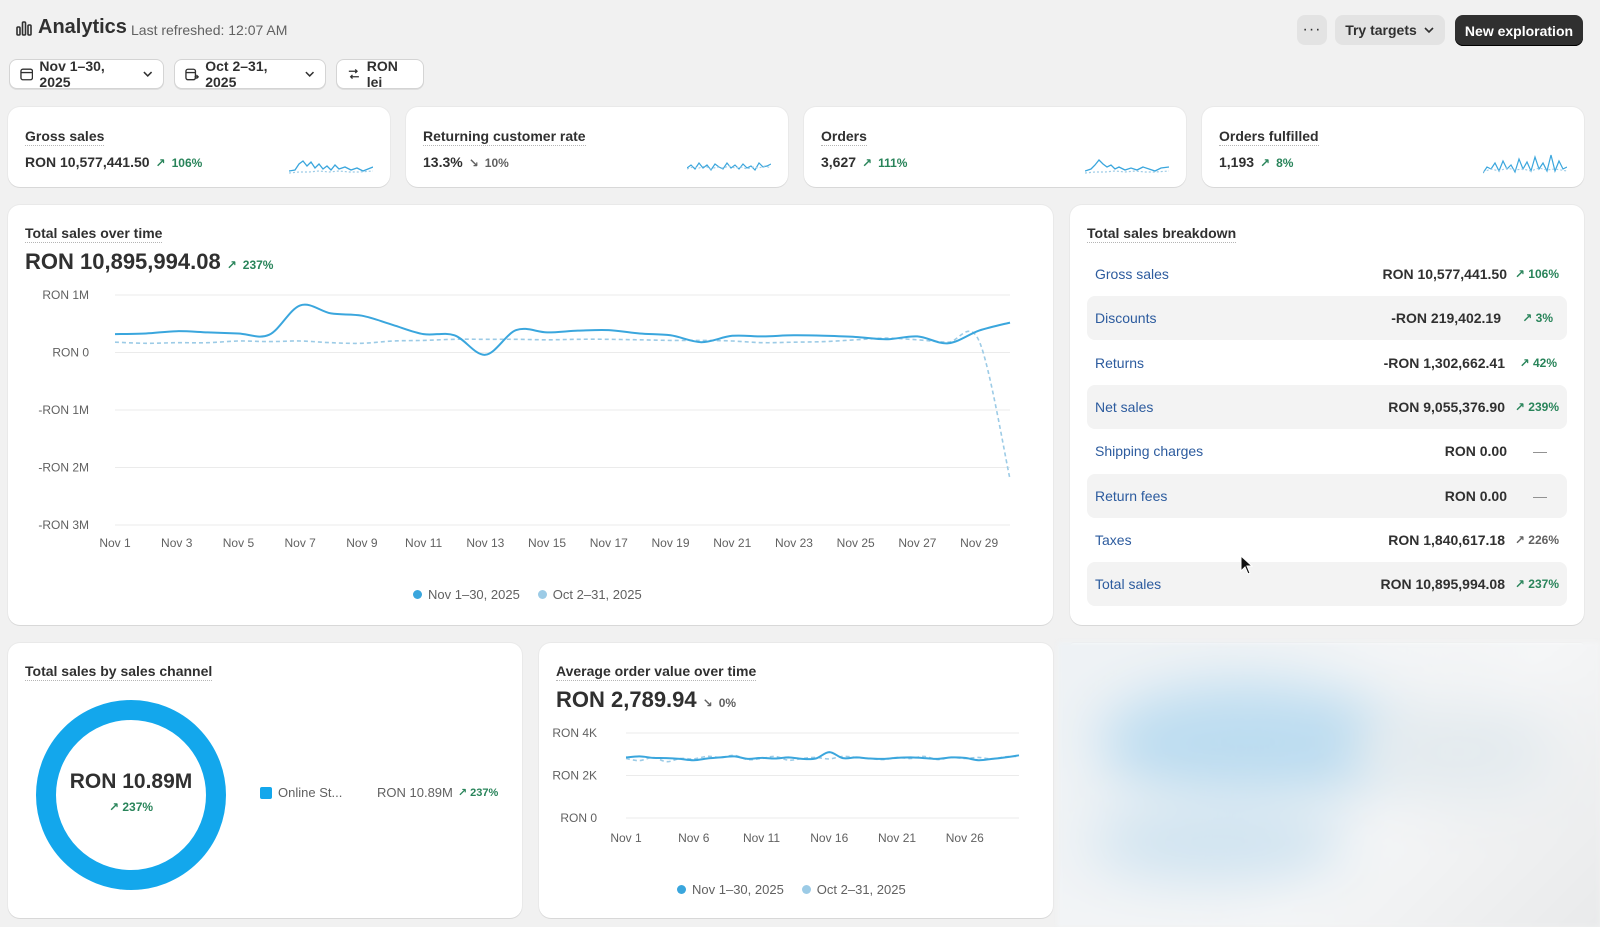  Describe the element at coordinates (574, 733) in the screenshot. I see `y-tick-label: RON 4K` at that location.